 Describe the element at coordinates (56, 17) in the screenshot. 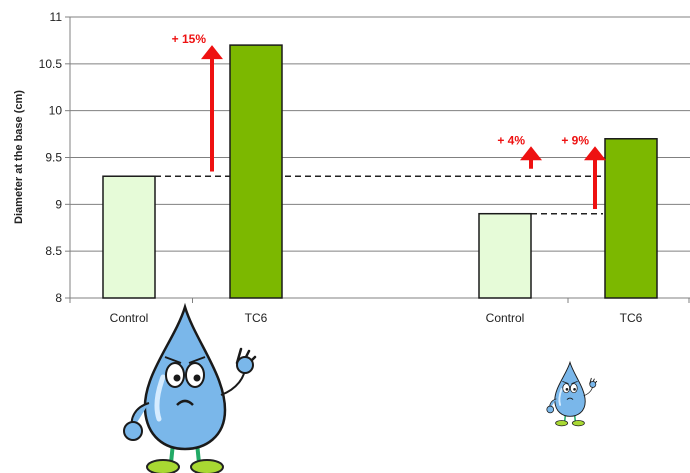

I see `y-tick-label: 11` at that location.